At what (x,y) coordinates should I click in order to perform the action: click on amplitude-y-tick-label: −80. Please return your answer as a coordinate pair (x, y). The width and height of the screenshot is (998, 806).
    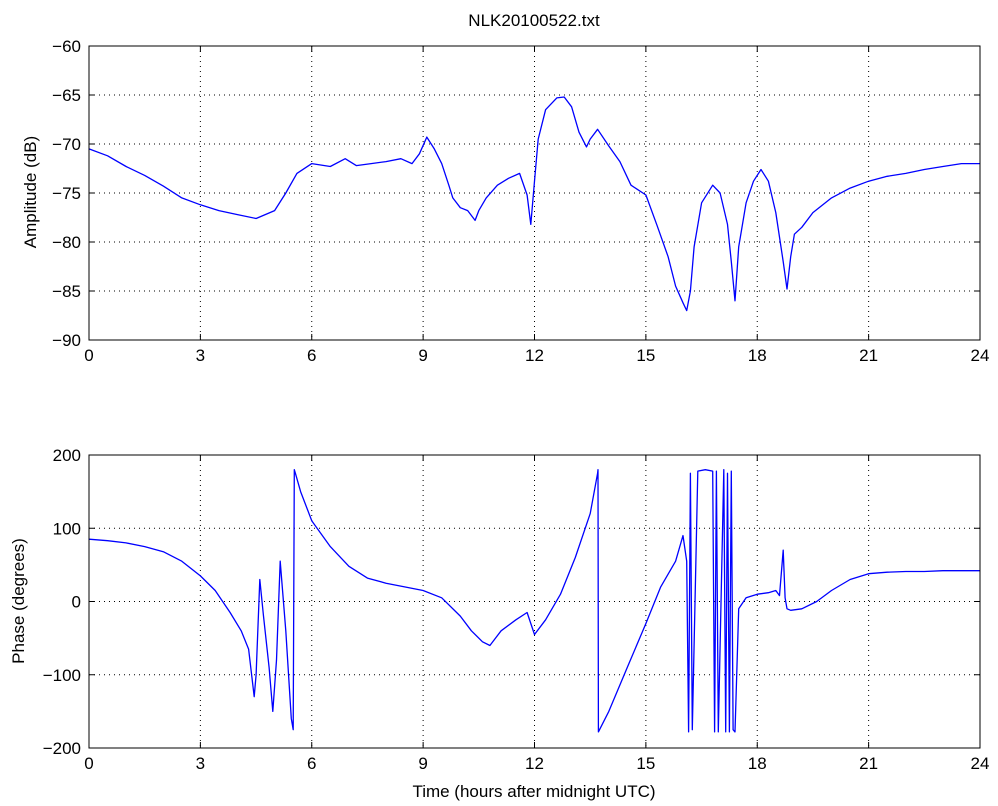
    Looking at the image, I should click on (66, 242).